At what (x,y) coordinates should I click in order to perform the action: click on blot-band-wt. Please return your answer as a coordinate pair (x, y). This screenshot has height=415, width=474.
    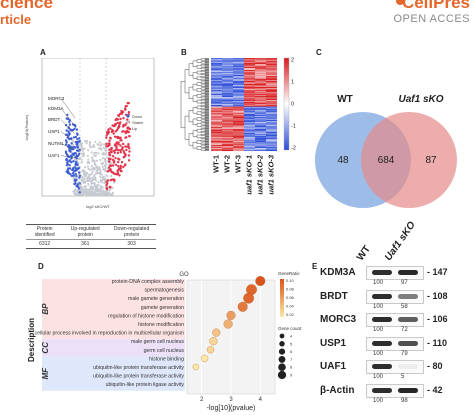
    Looking at the image, I should click on (382, 296).